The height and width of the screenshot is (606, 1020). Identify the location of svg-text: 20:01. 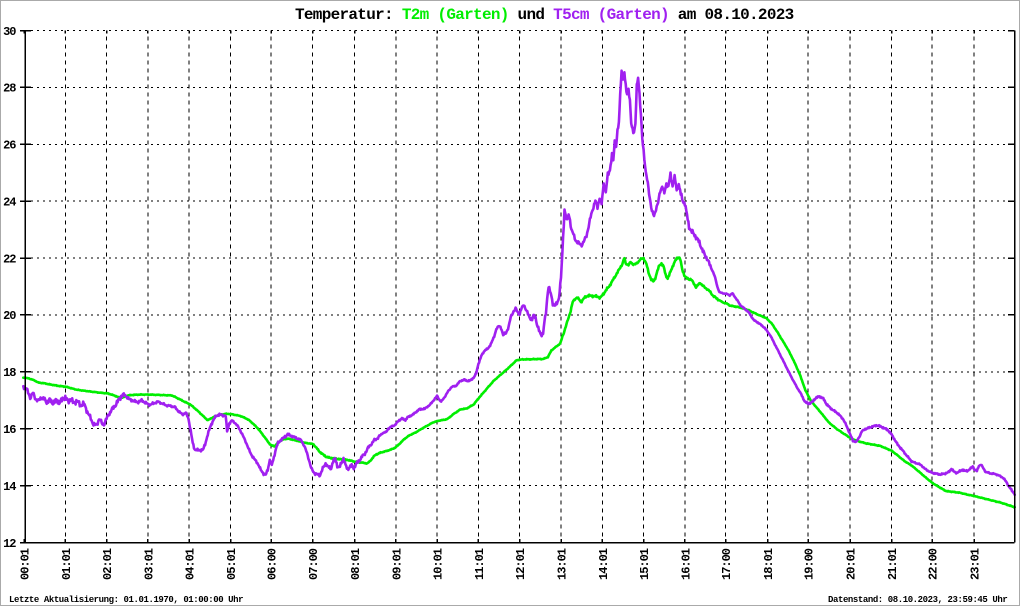
(852, 564).